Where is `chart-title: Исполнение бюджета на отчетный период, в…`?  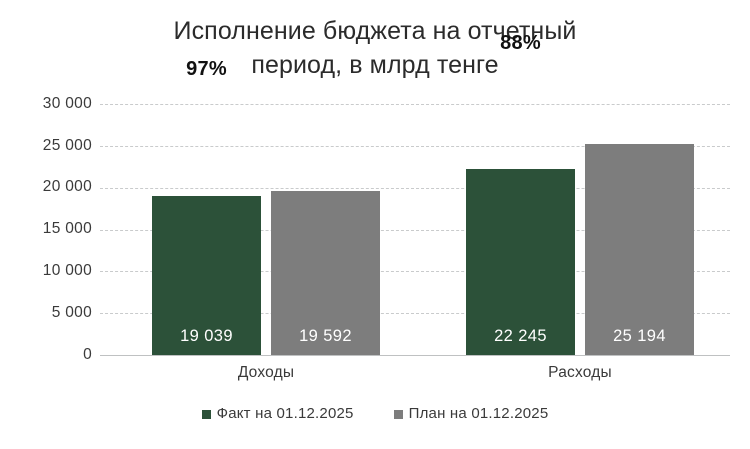
chart-title: Исполнение бюджета на отчетный период, в… is located at coordinates (375, 48).